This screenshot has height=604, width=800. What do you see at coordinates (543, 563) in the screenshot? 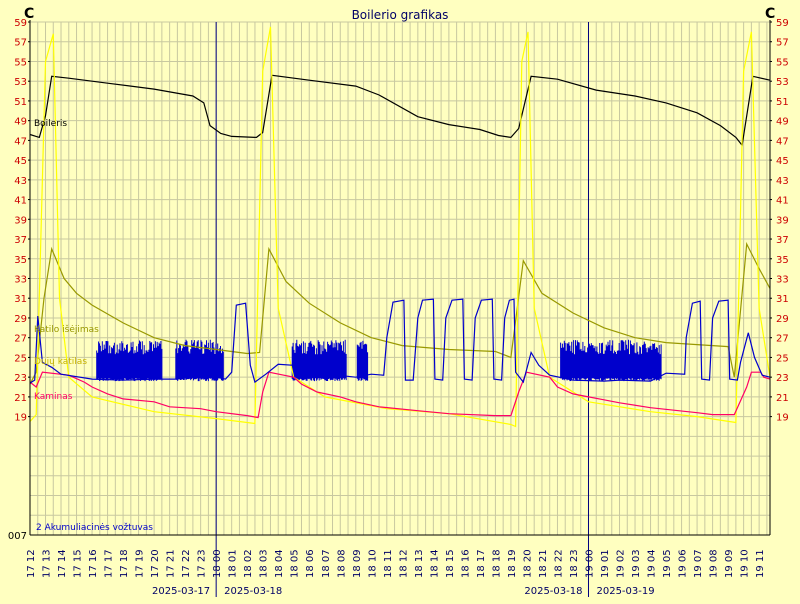
I see `x-tick-label: 18 21` at bounding box center [543, 563].